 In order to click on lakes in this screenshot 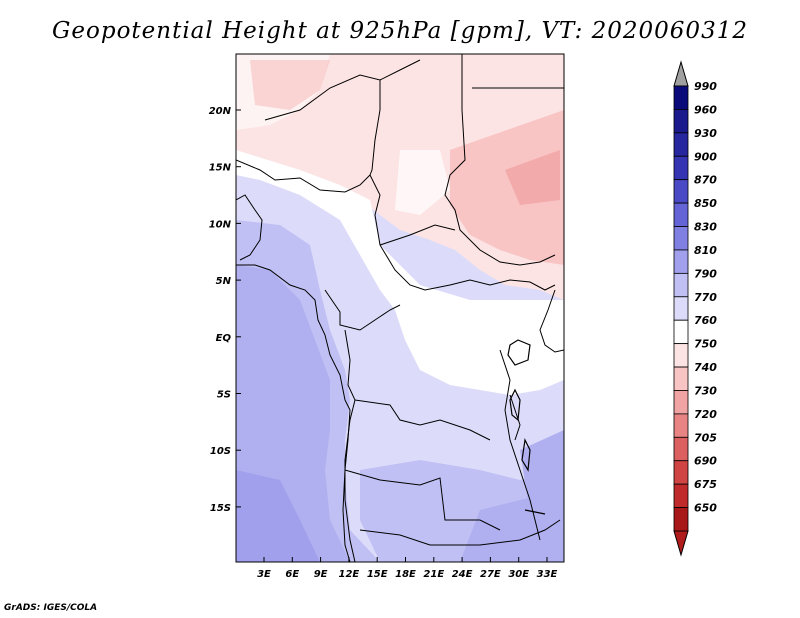, I will do `click(526, 427)`.